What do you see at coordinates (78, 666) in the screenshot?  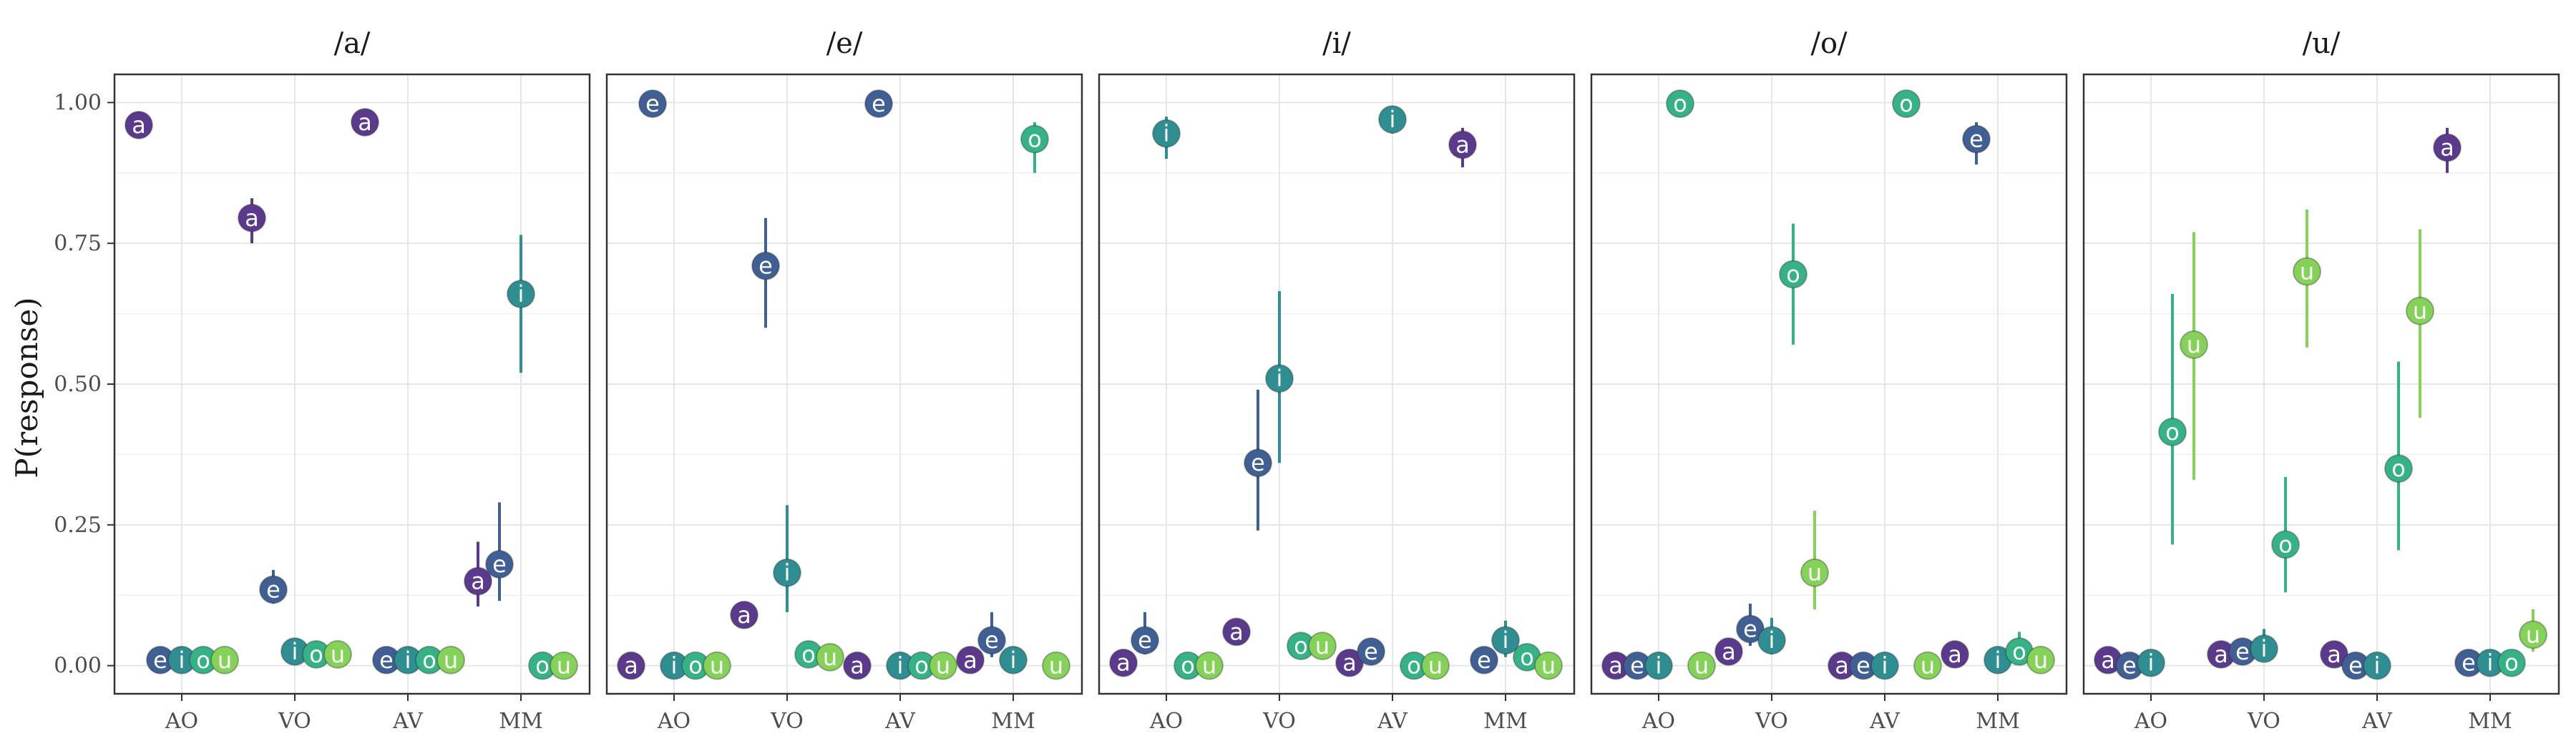 I see `y-tick-label: 0.00` at bounding box center [78, 666].